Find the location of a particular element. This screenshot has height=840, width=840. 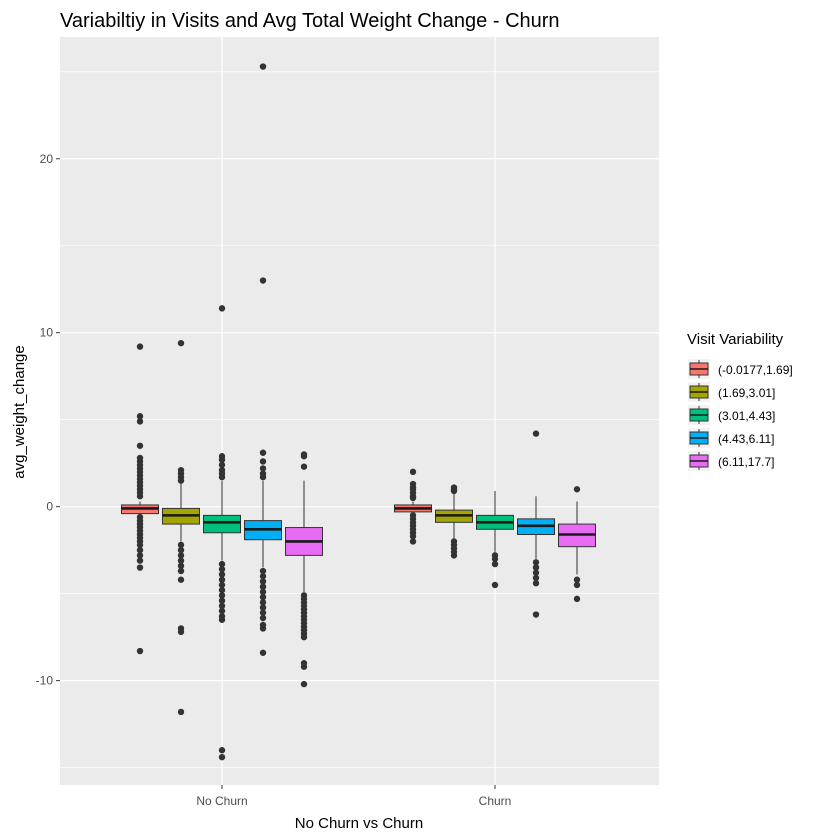

x-tick-label: No Churn is located at coordinates (221, 801).